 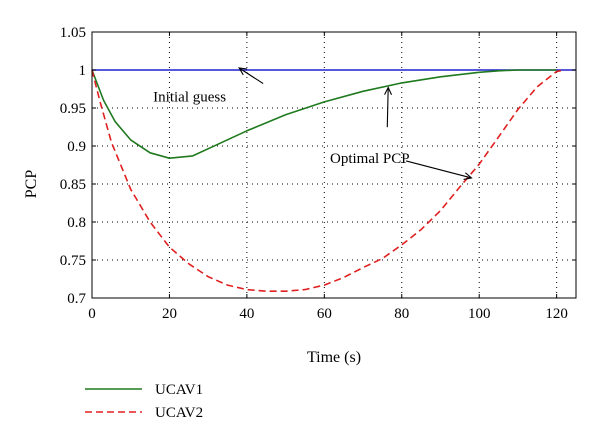 I want to click on y-tick-label: 0.9, so click(x=76, y=147).